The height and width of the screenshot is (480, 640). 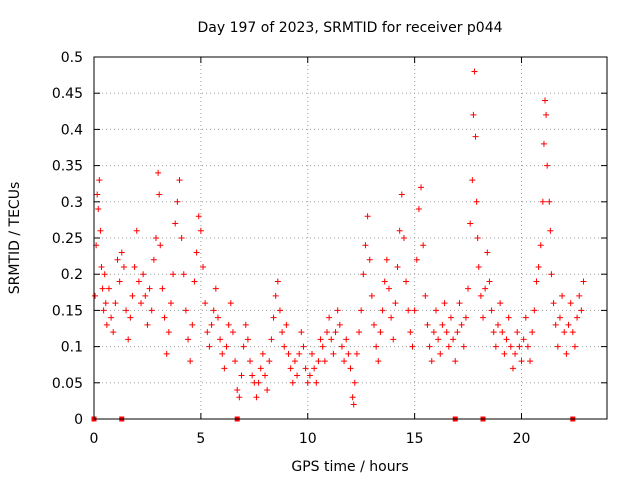 What do you see at coordinates (72, 275) in the screenshot?
I see `y-tick-label: 0.2` at bounding box center [72, 275].